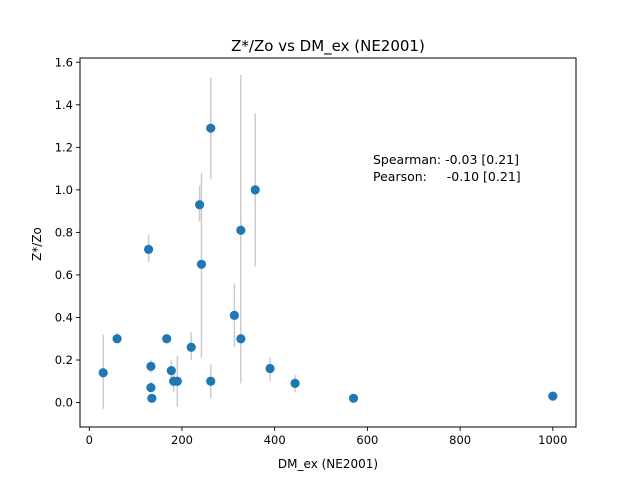 The image size is (640, 480). What do you see at coordinates (64, 360) in the screenshot?
I see `y-tick-label-1: 0.2` at bounding box center [64, 360].